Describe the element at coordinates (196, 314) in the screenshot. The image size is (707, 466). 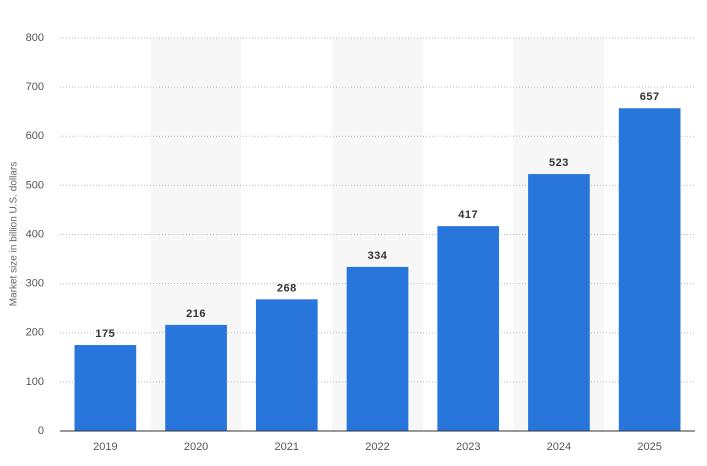
I see `value-label: 216` at that location.